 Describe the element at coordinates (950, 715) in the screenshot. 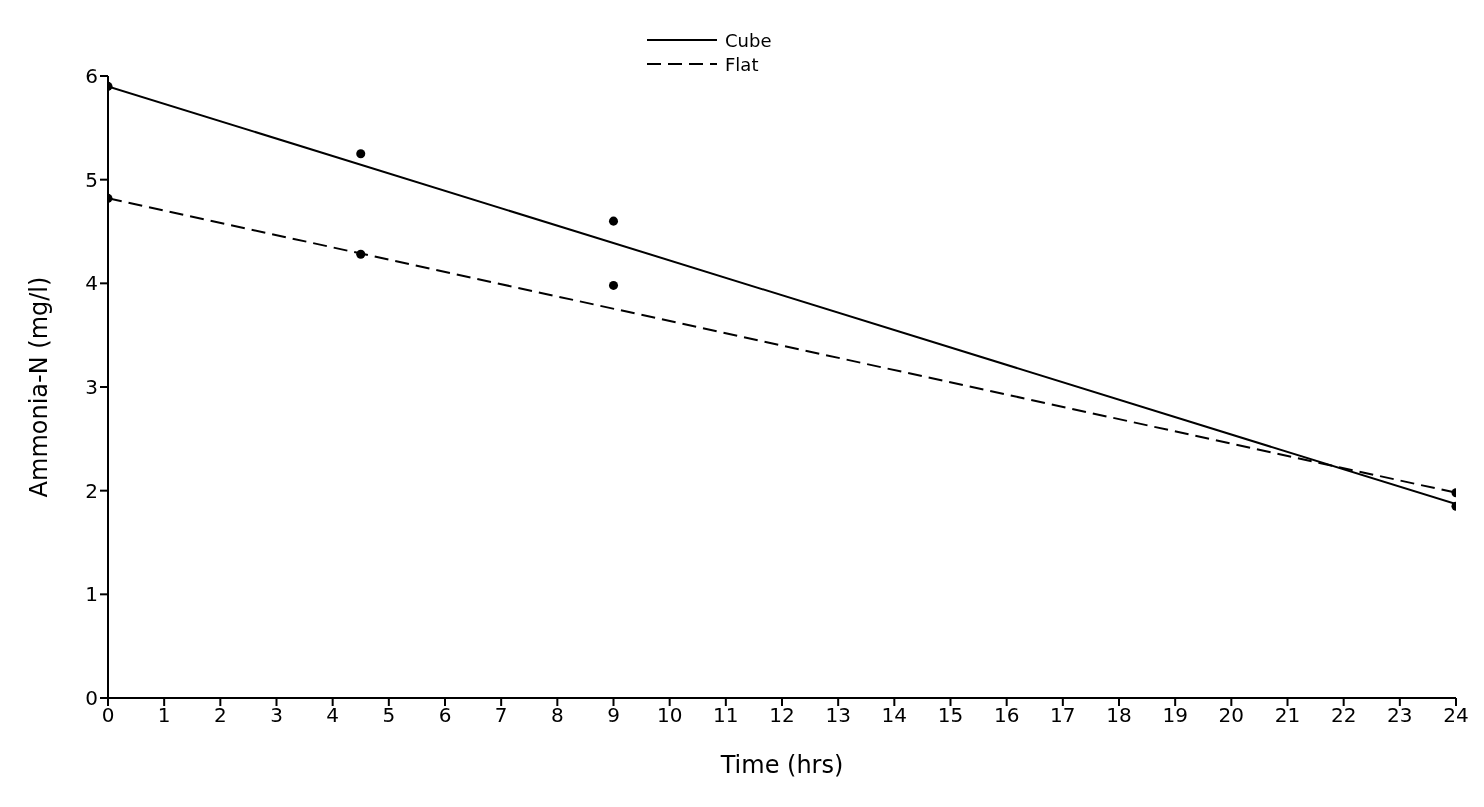

I see `x-tick-label: 15` at that location.